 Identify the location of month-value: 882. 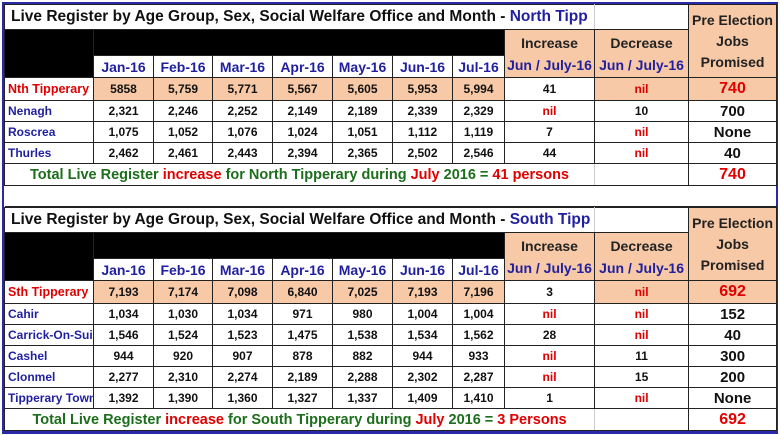
(362, 356).